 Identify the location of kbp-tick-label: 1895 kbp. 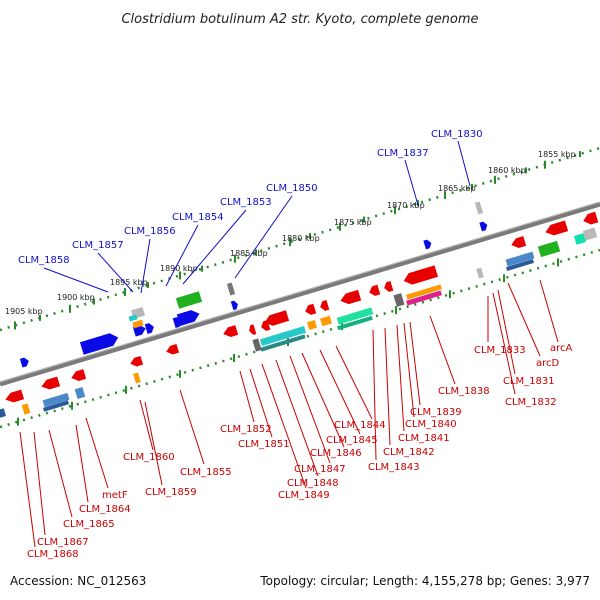
(129, 282).